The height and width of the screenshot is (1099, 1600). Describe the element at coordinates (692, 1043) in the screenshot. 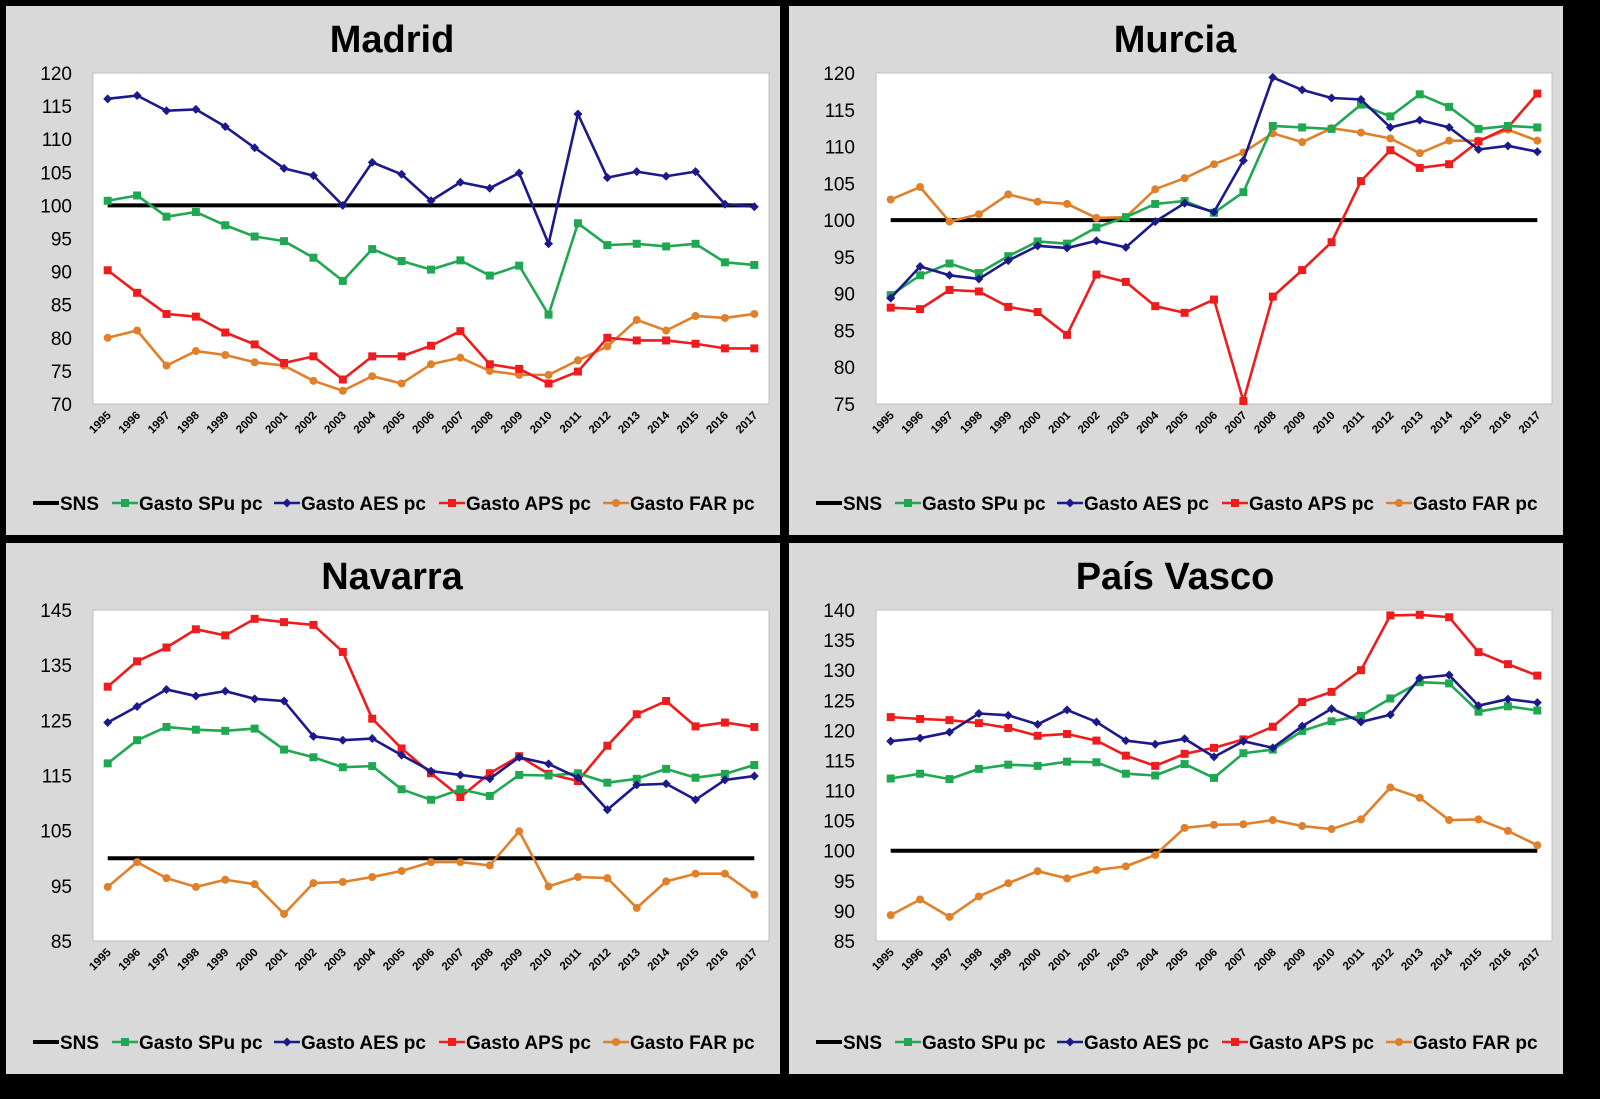

I see `legend-label: Gasto FAR pc` at that location.